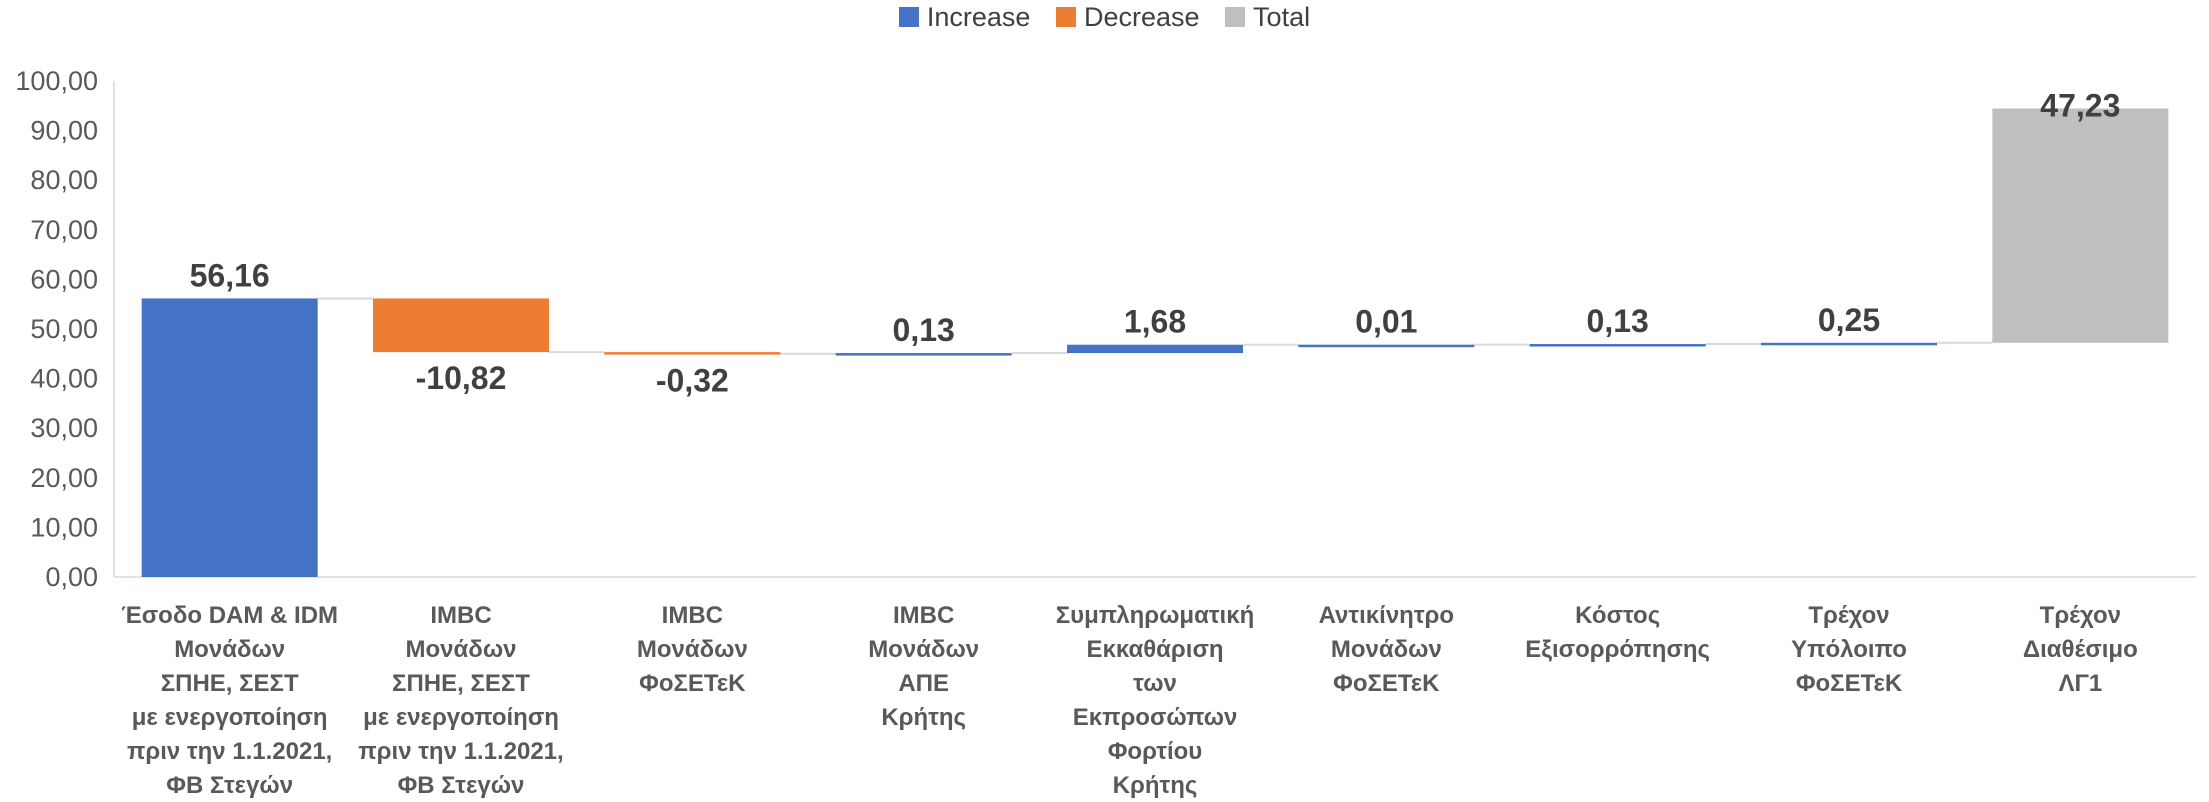 This screenshot has width=2209, height=802. I want to click on x-category-label-line: Εκκαθάριση, so click(1154, 649).